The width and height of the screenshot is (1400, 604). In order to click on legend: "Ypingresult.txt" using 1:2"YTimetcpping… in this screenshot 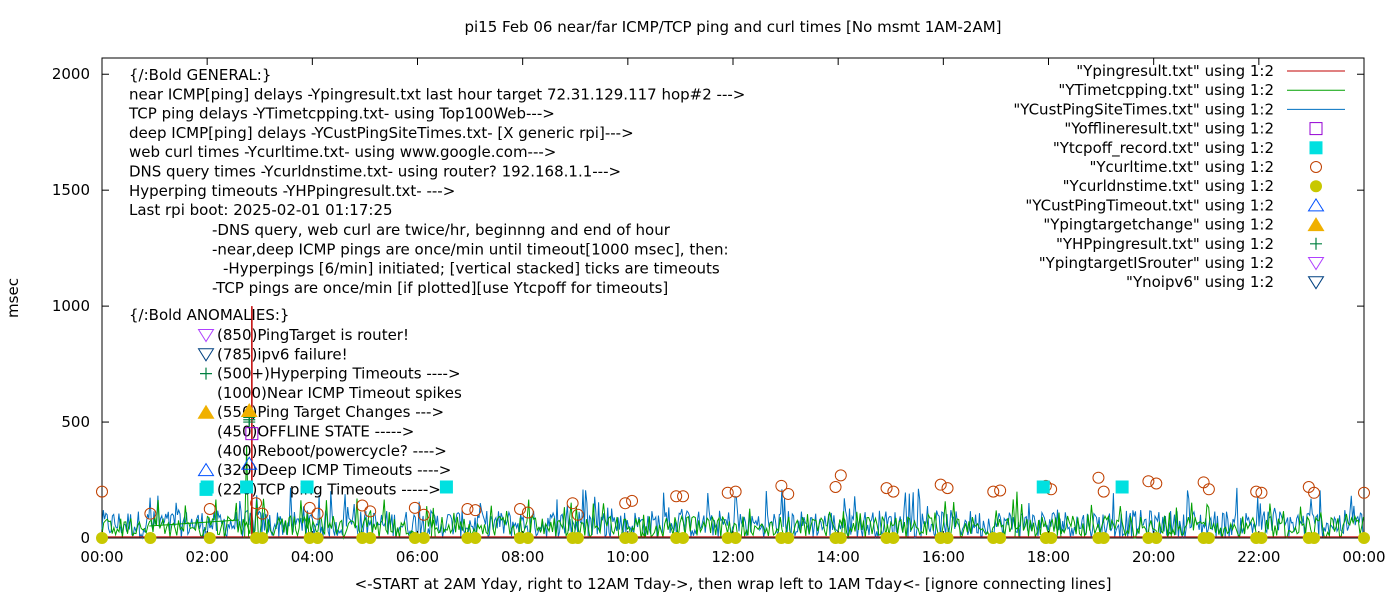, I will do `click(1179, 176)`.